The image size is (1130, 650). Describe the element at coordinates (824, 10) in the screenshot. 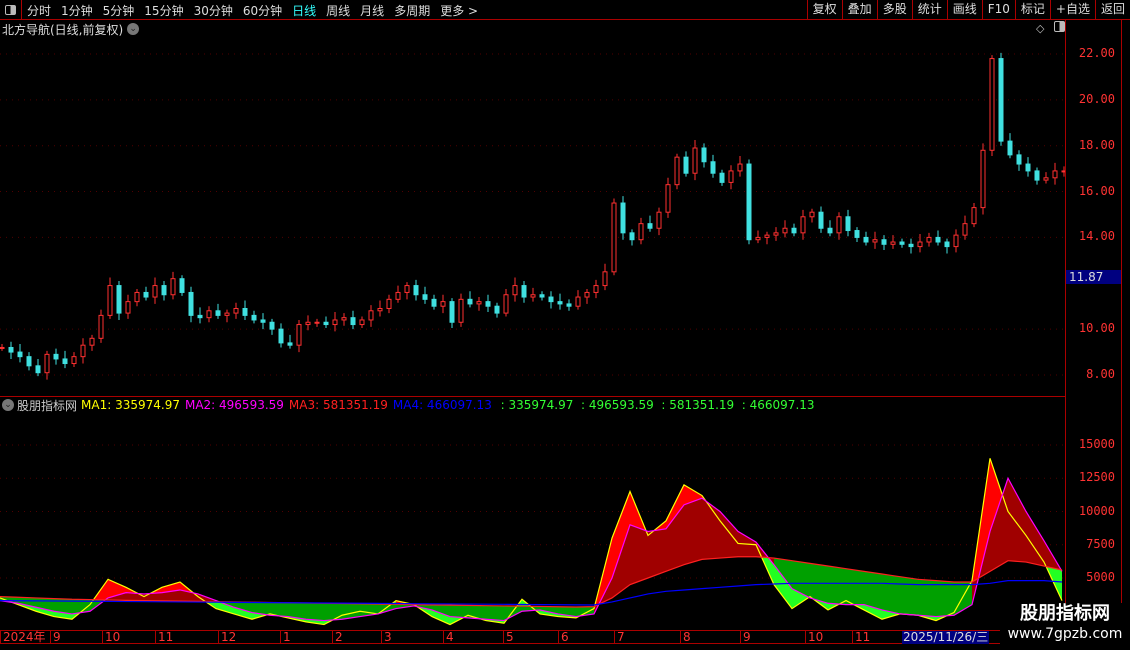

I see `toolbar-button-0: 复权` at that location.